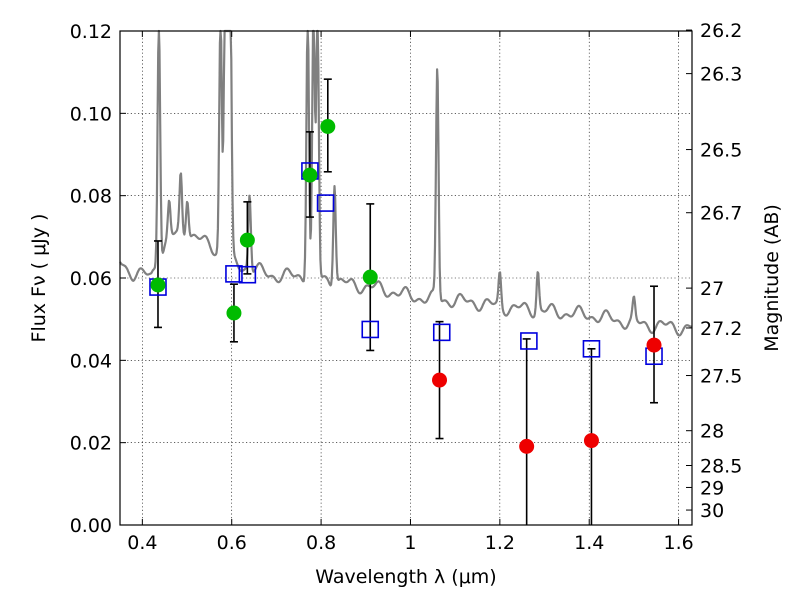 The width and height of the screenshot is (800, 600). I want to click on y-tick-label: 0.06, so click(91, 279).